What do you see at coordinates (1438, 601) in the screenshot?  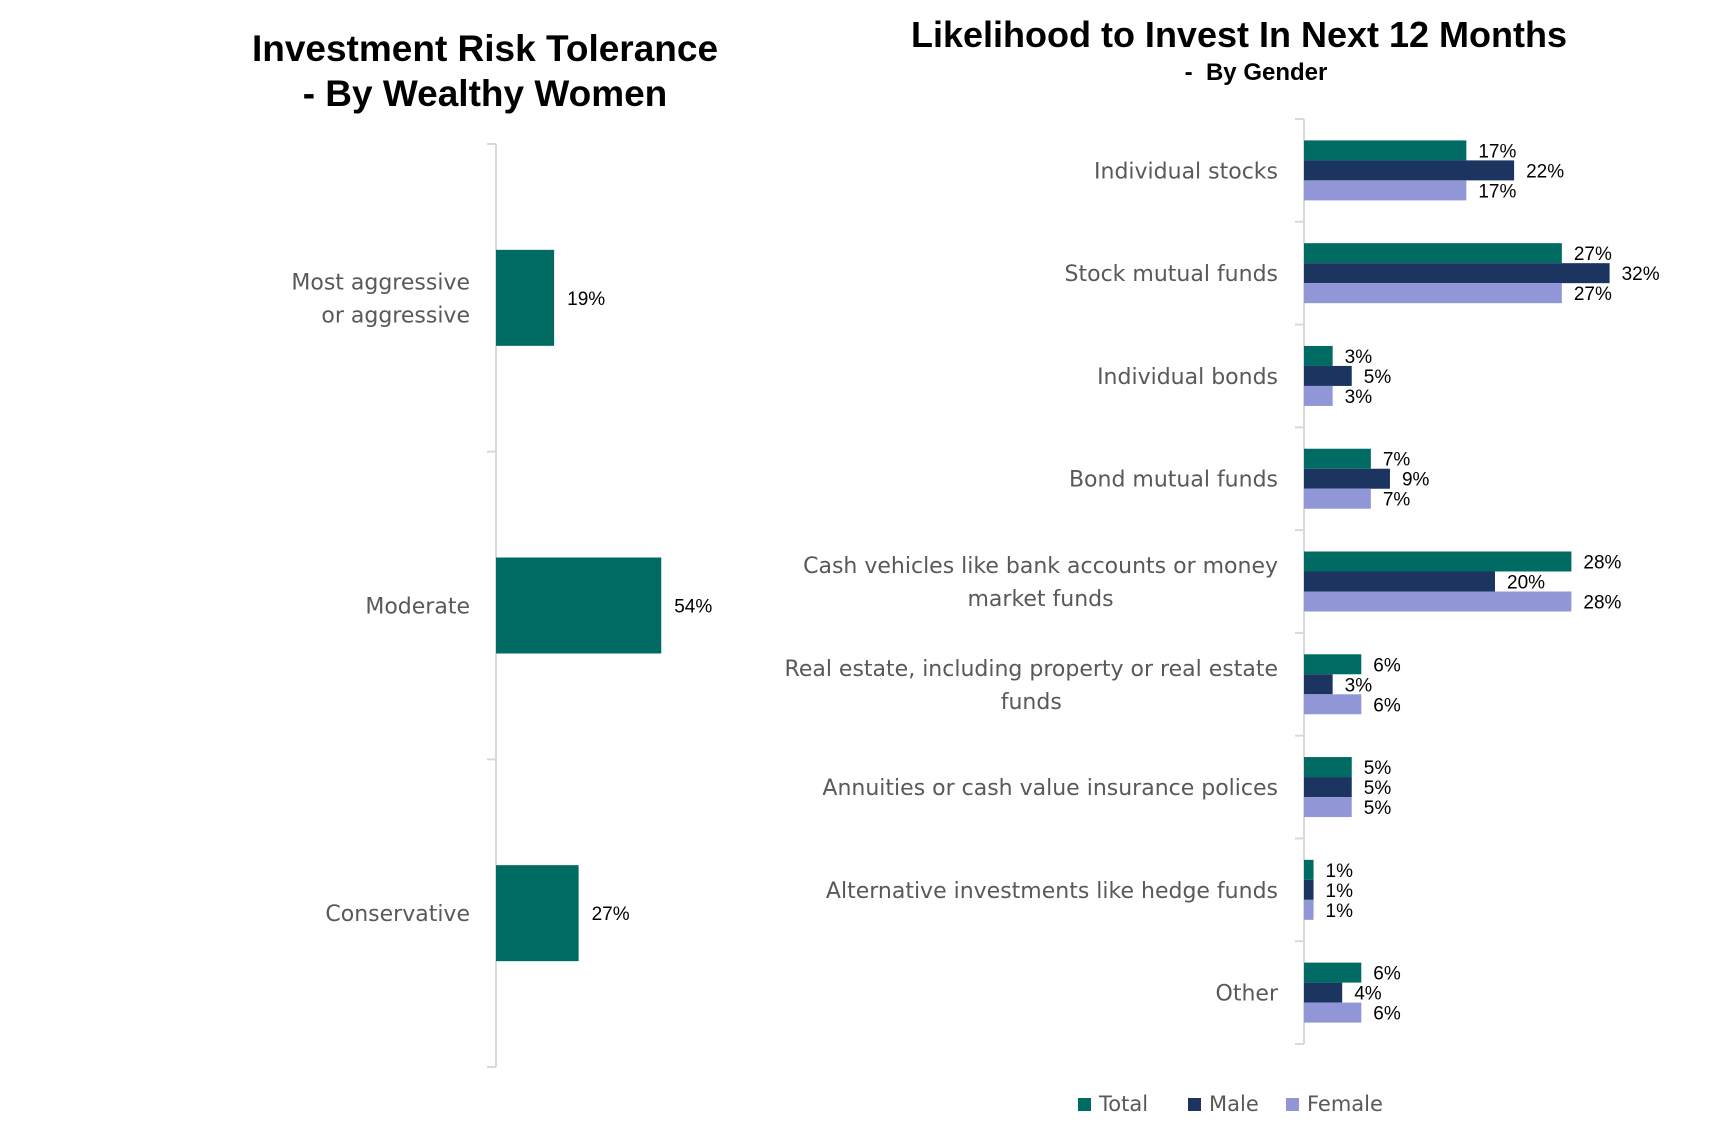 I see `bar-female-cash-vehicles-like-bank-accounts-or-money-market-funds` at bounding box center [1438, 601].